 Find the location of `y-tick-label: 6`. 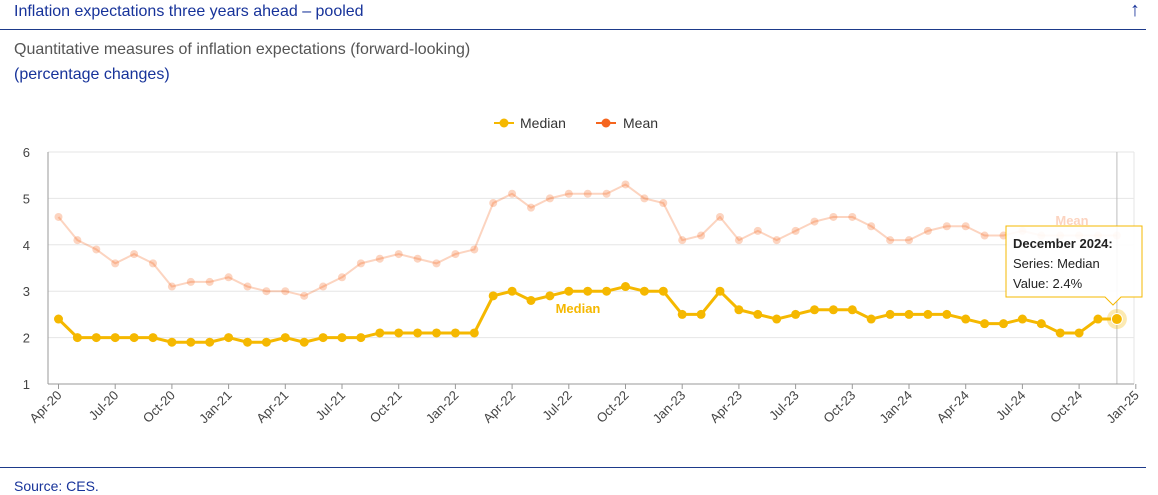

y-tick-label: 6 is located at coordinates (26, 152).